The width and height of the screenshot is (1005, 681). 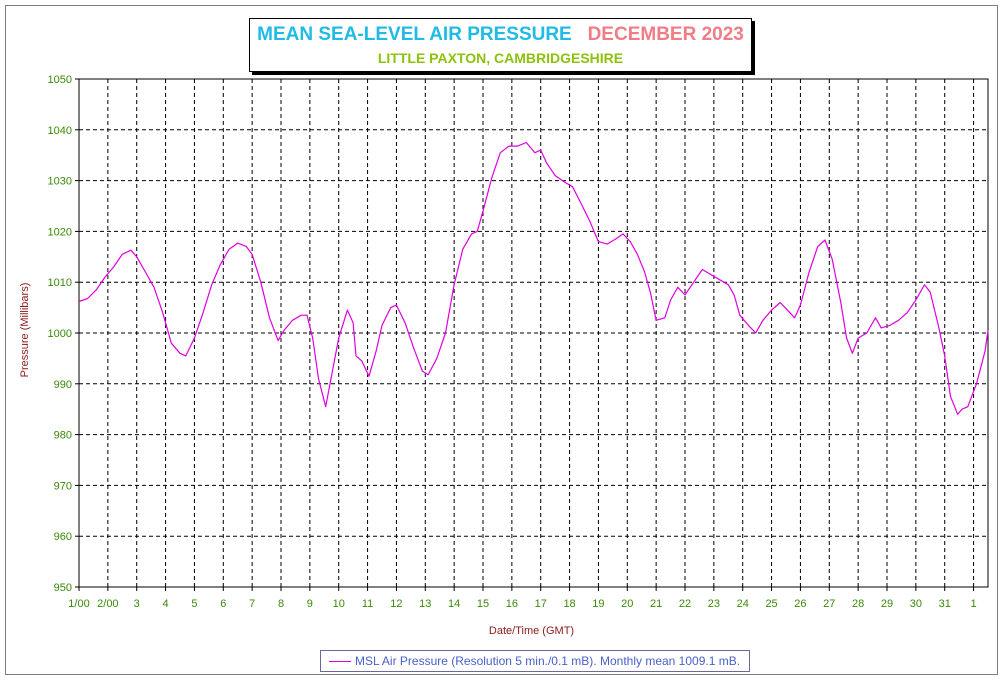 I want to click on x-tick-label: 26, so click(x=800, y=604).